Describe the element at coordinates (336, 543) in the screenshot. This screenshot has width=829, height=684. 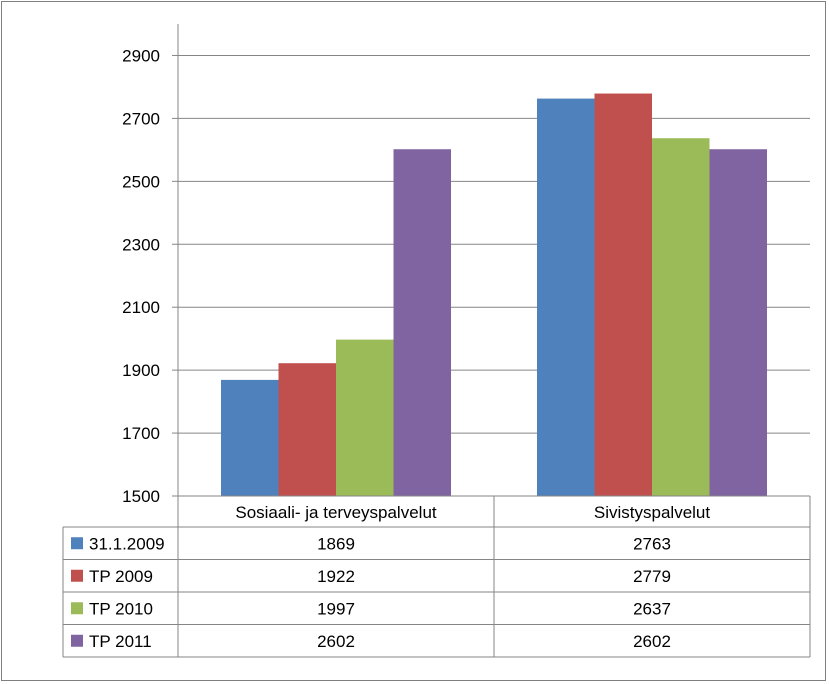
I see `data-label: 1869` at that location.